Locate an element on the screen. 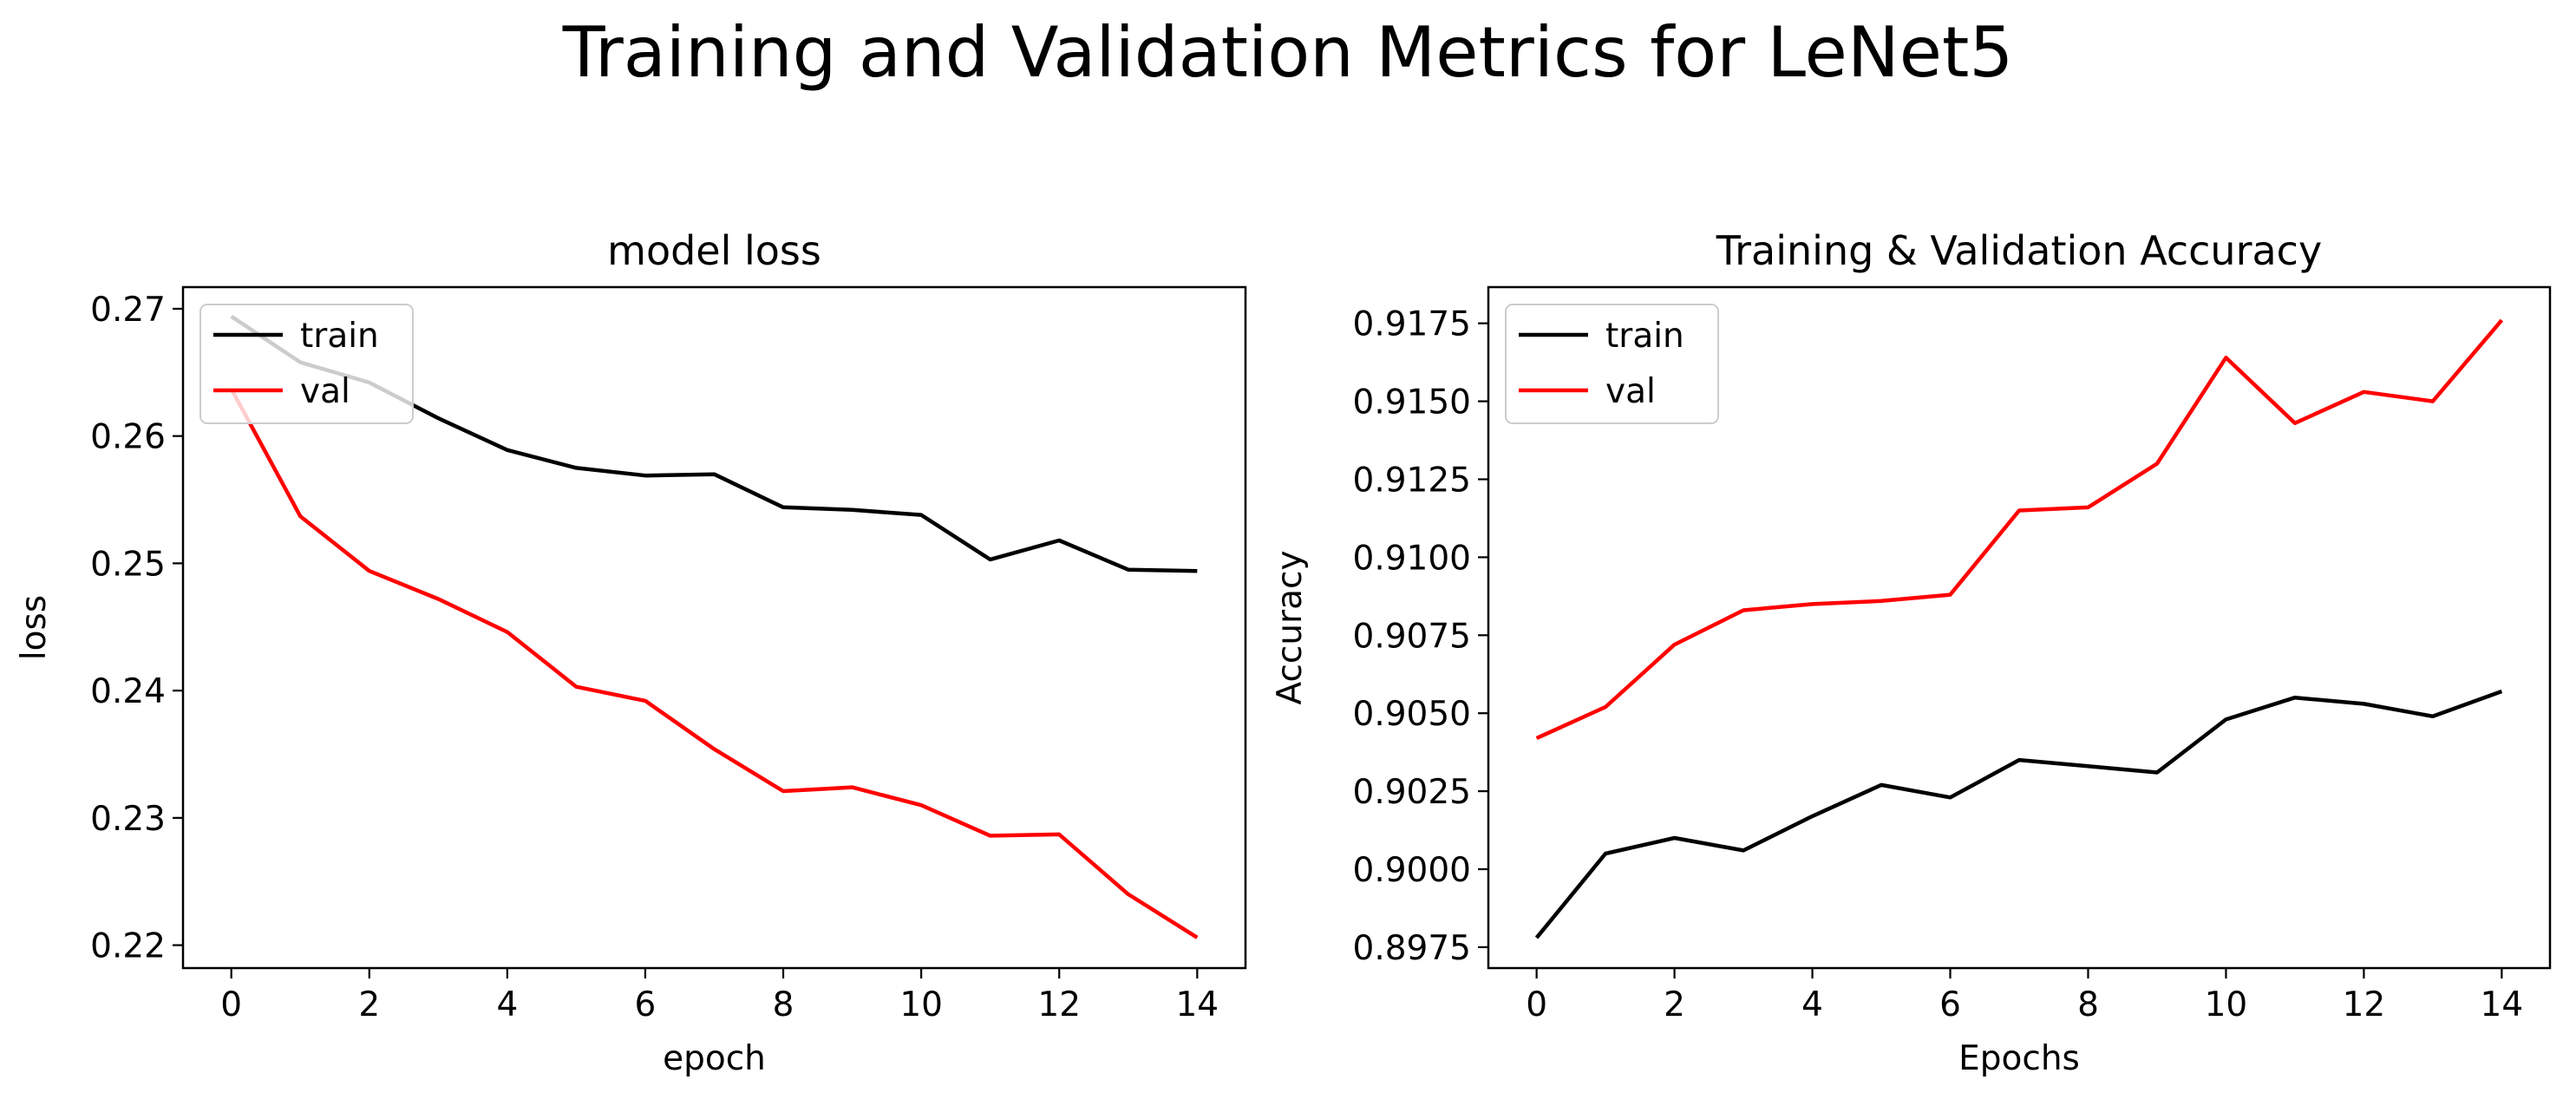  y-tick-label: 0.26 is located at coordinates (128, 438).